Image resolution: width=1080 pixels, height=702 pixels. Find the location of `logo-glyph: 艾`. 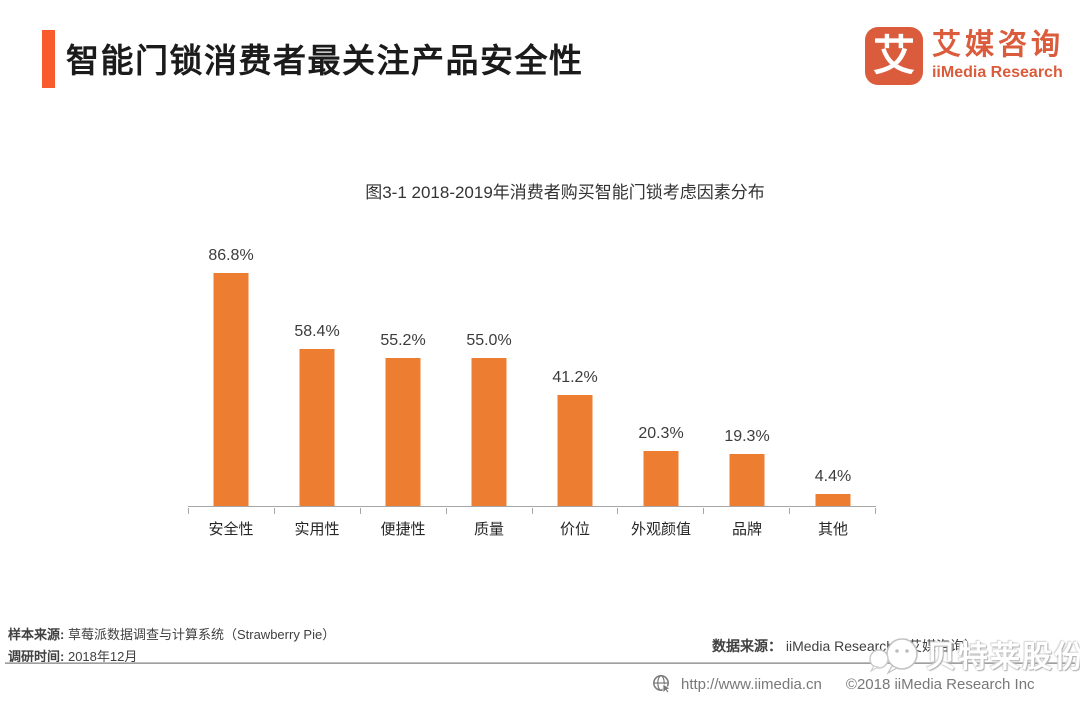

logo-glyph: 艾 is located at coordinates (893, 55).